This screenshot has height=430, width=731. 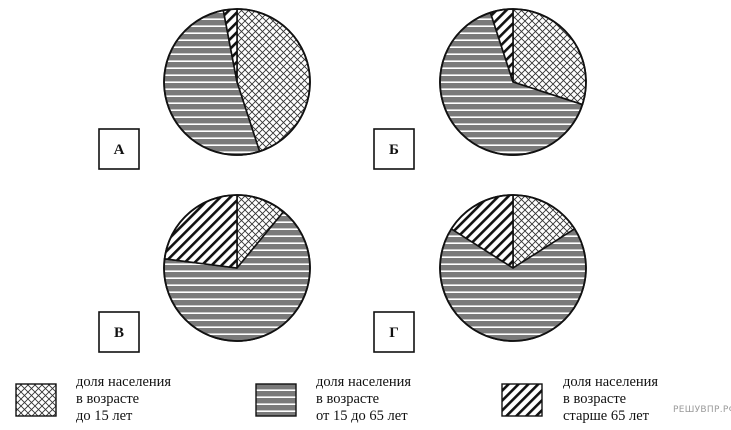 What do you see at coordinates (522, 400) in the screenshot?
I see `legend-swatch-diagonal` at bounding box center [522, 400].